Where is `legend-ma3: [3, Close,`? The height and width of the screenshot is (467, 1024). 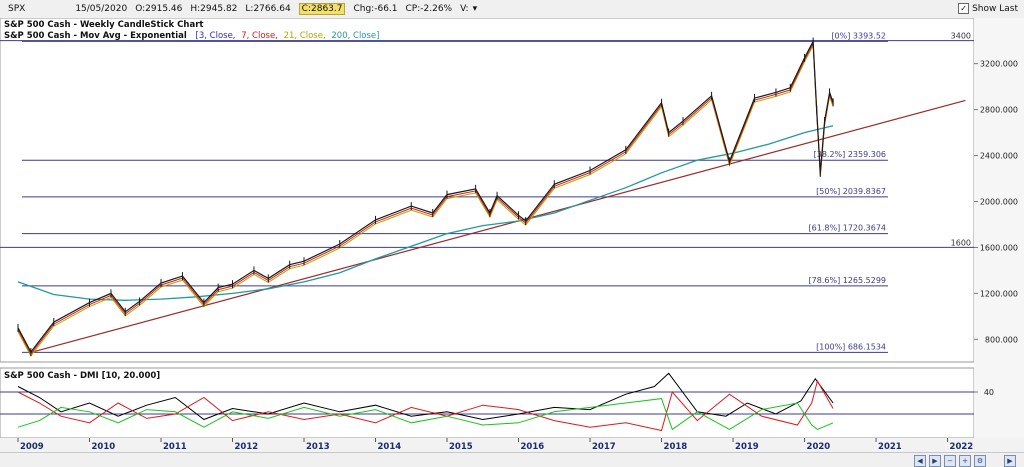
legend-ma3: [3, Close, is located at coordinates (216, 36).